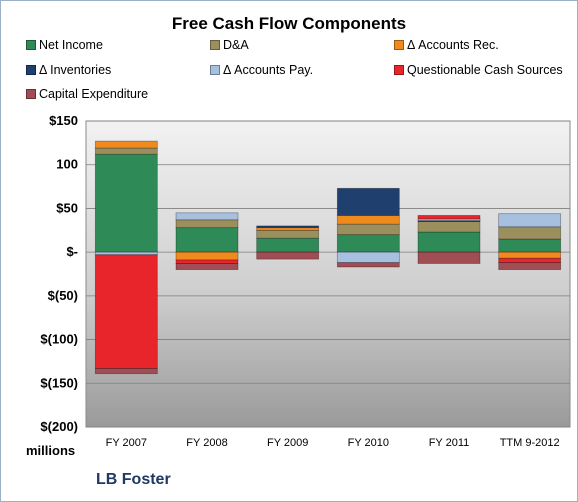 This screenshot has width=578, height=502. What do you see at coordinates (268, 70) in the screenshot?
I see `legend-label: Δ Accounts Pay.` at bounding box center [268, 70].